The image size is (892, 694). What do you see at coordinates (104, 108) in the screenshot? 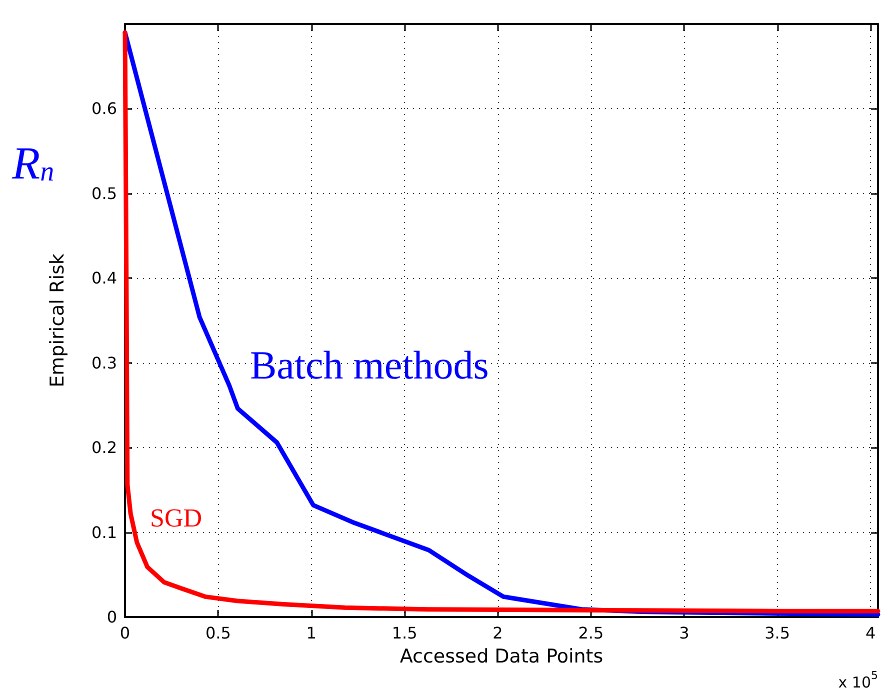
I see `y-tick-label: 0.6` at bounding box center [104, 108].